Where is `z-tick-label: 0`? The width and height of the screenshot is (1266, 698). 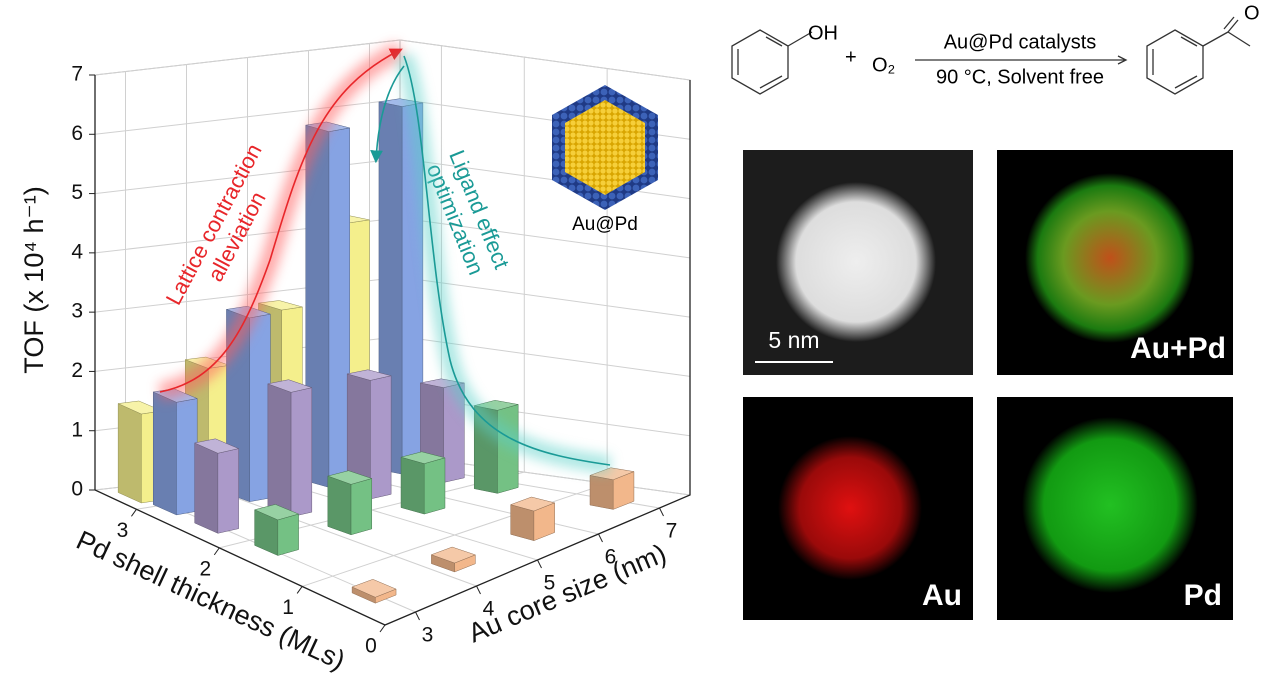
z-tick-label: 0 is located at coordinates (77, 489).